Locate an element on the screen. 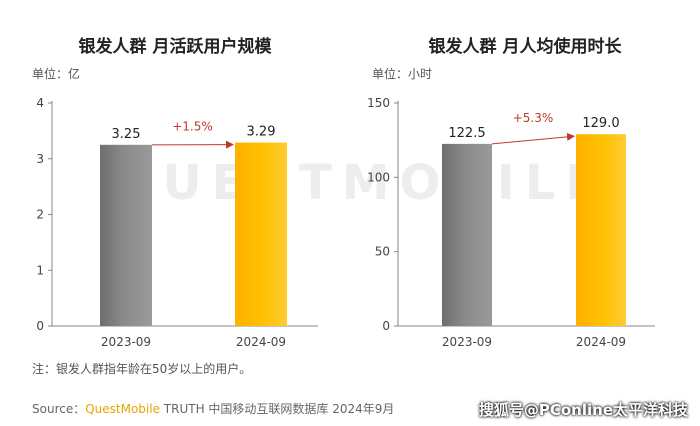 The image size is (700, 426). chart-title: 银发人群 月活跃用户规模 is located at coordinates (175, 47).